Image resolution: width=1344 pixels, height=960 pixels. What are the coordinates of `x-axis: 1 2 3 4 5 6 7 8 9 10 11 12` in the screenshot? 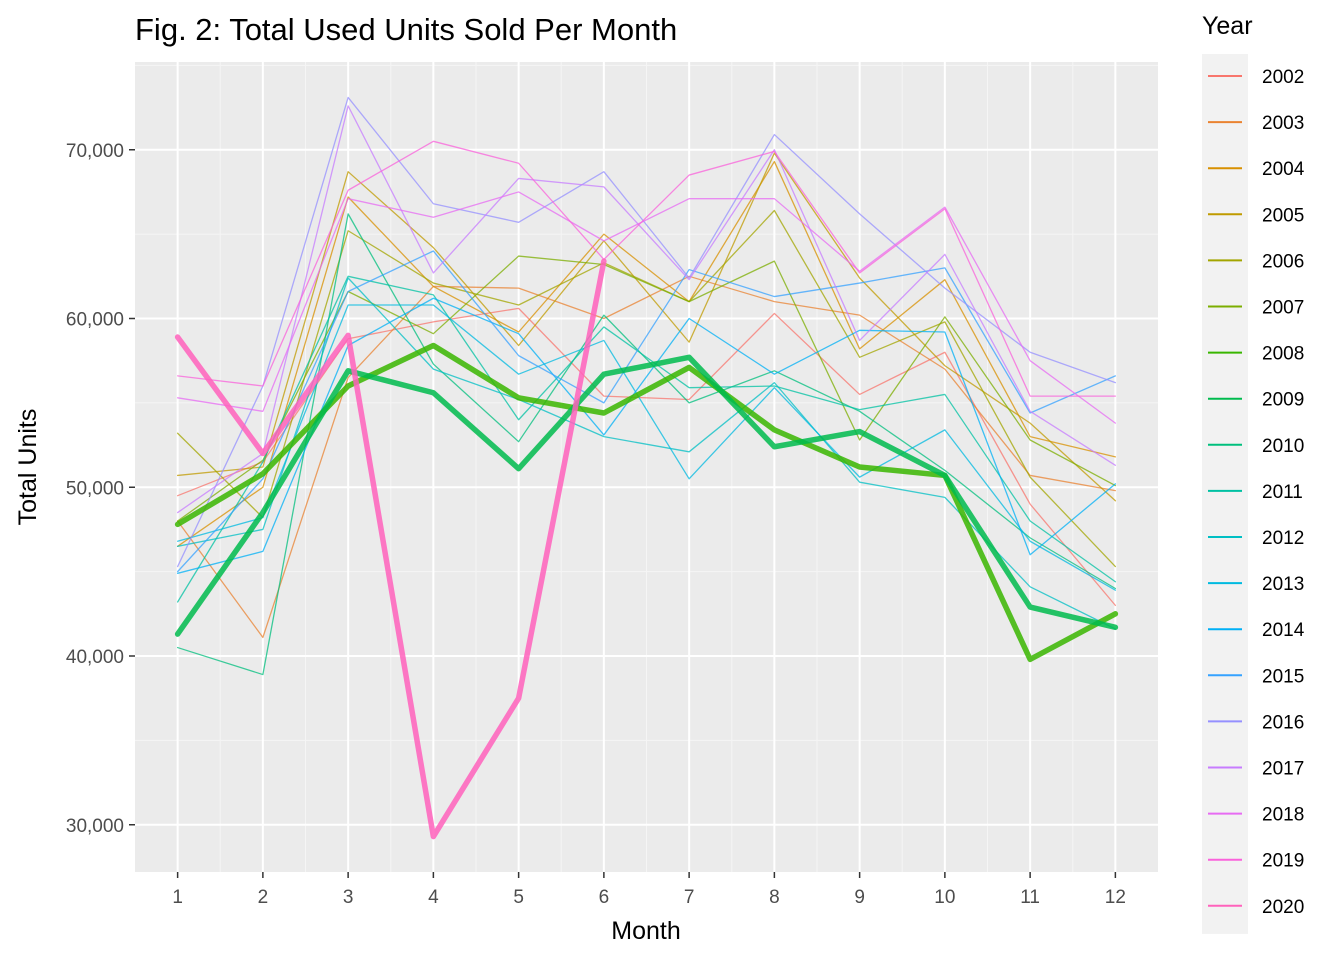 It's located at (649, 890).